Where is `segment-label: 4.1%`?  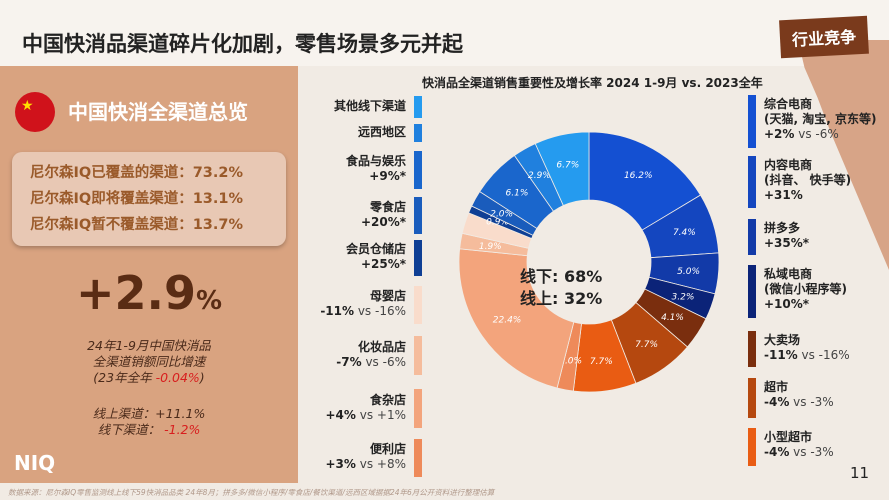
segment-label: 4.1% is located at coordinates (672, 318).